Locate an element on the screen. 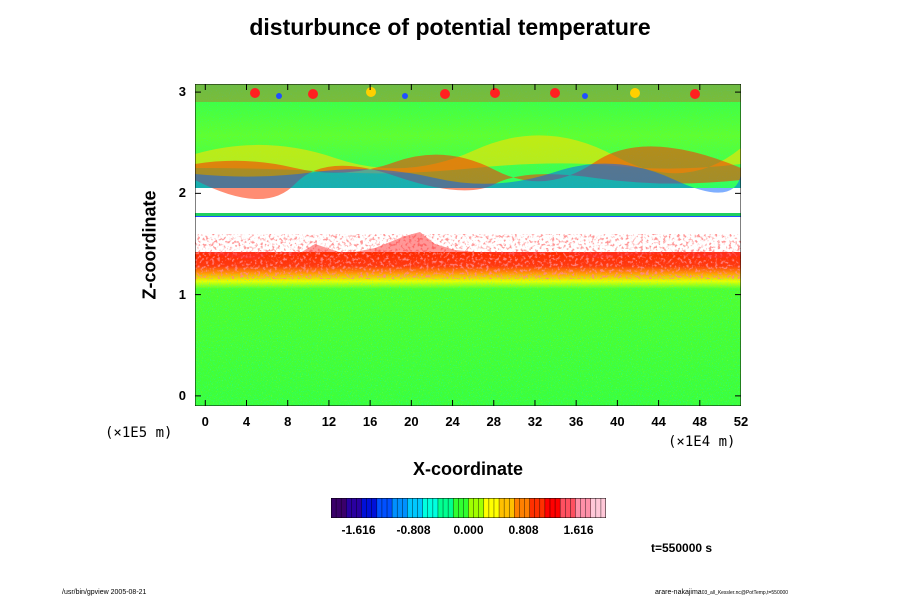 The height and width of the screenshot is (600, 900). colorbar-tick-label: 1.616 is located at coordinates (578, 530).